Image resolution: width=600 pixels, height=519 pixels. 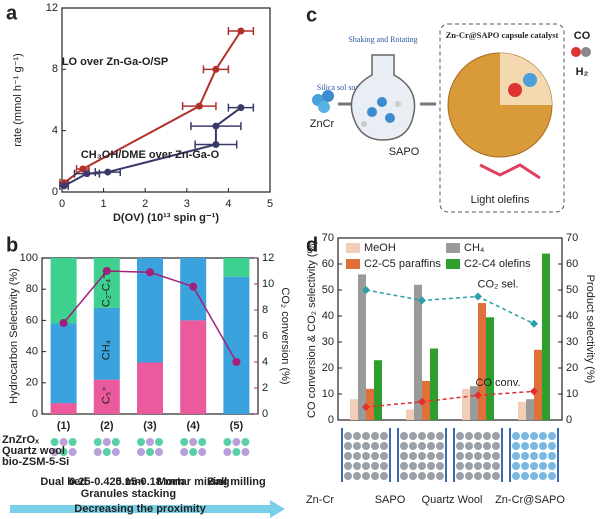 I want to click on legend-swatch, so click(x=453, y=248).